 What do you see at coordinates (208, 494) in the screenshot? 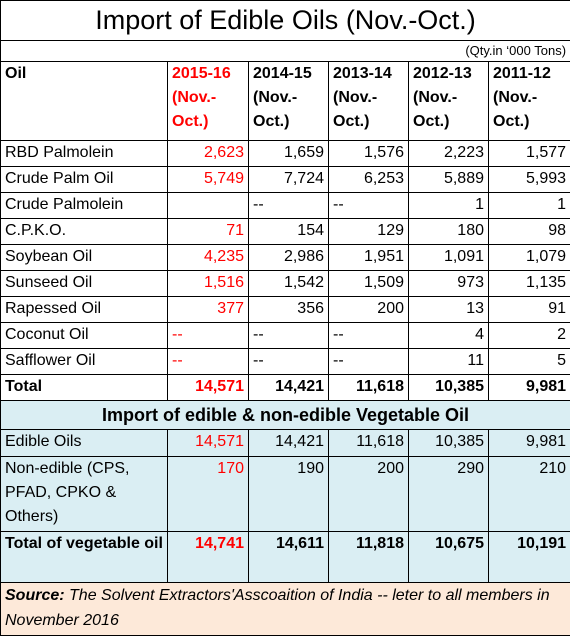
I see `cell: 170` at bounding box center [208, 494].